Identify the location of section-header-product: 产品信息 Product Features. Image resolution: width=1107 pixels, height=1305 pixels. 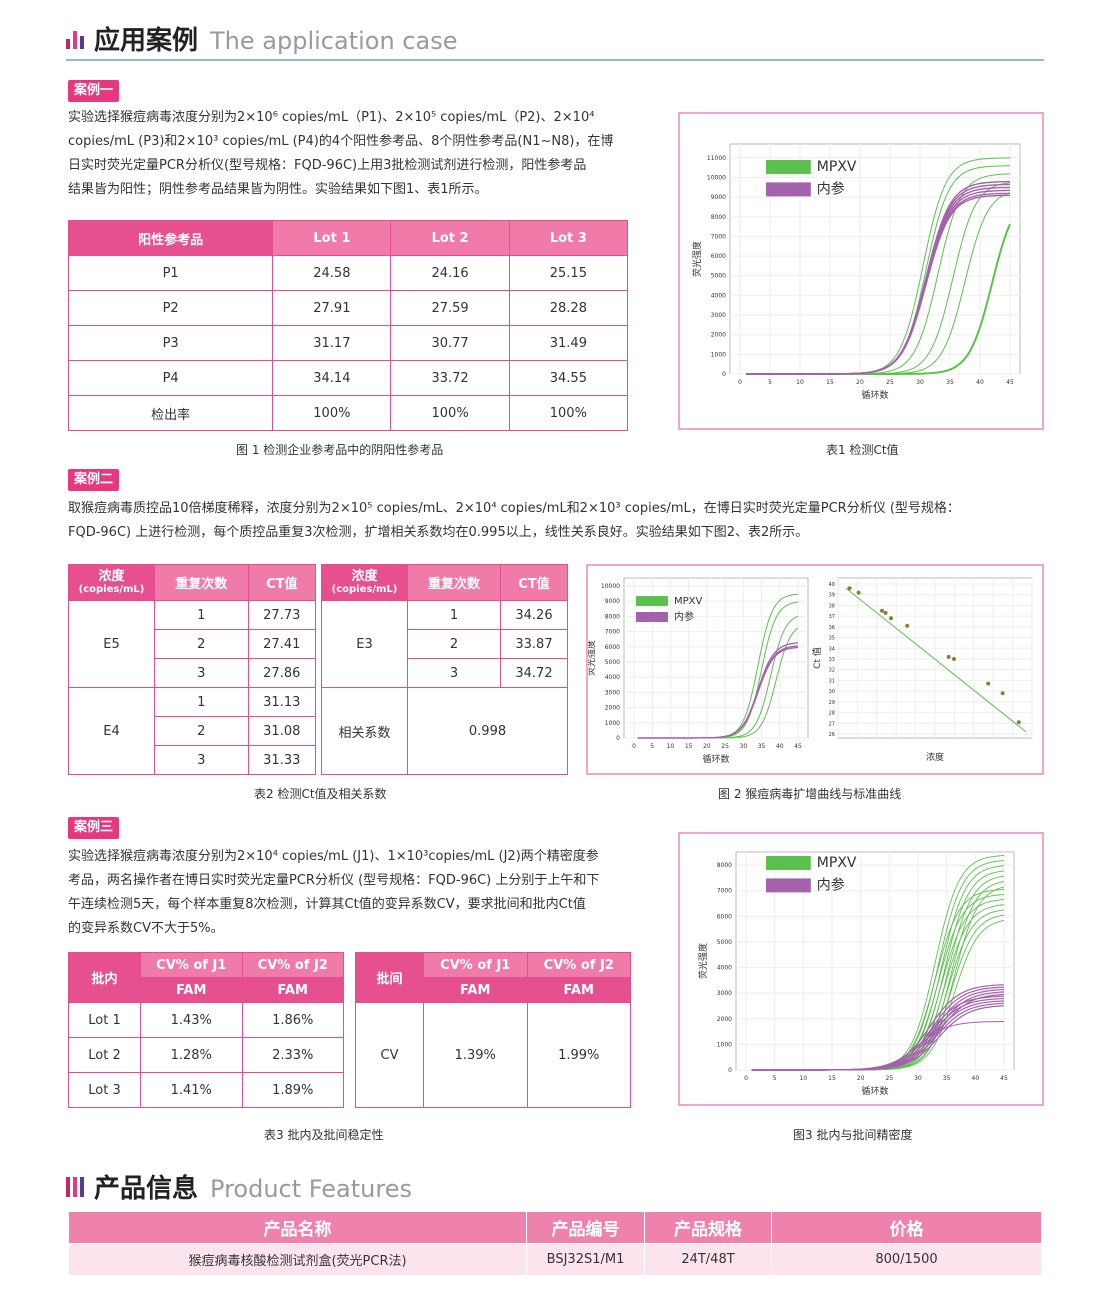
(239, 1186).